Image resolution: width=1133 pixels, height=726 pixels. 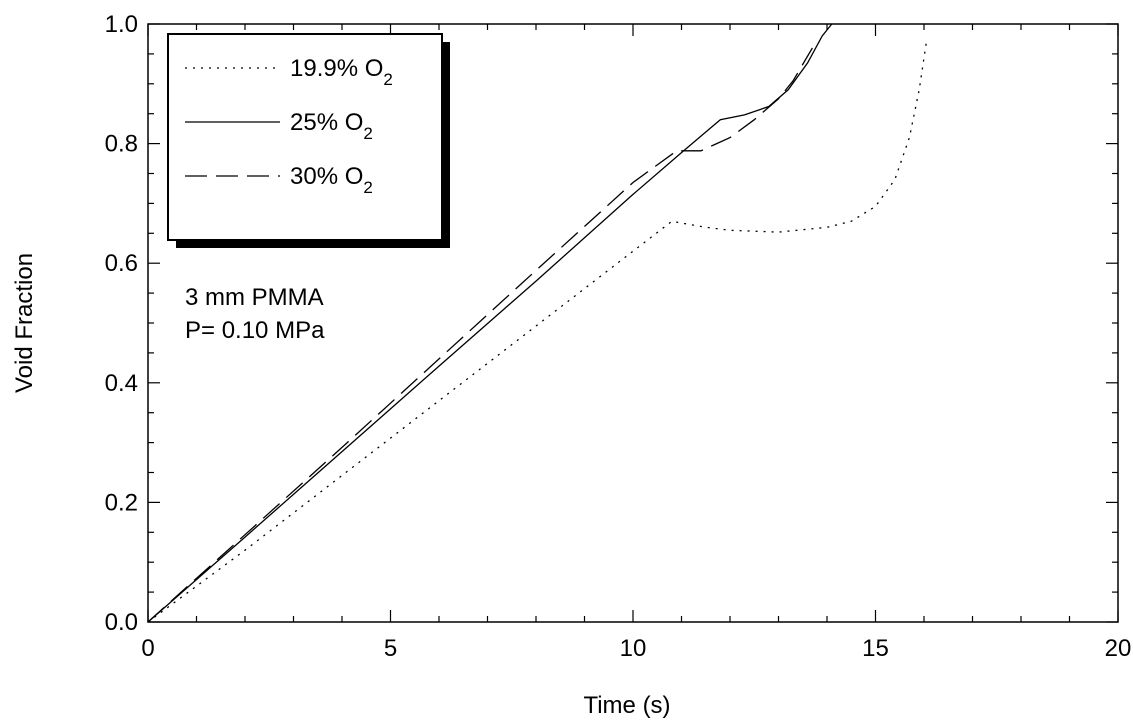 I want to click on x-tick-label: 15, so click(x=875, y=648).